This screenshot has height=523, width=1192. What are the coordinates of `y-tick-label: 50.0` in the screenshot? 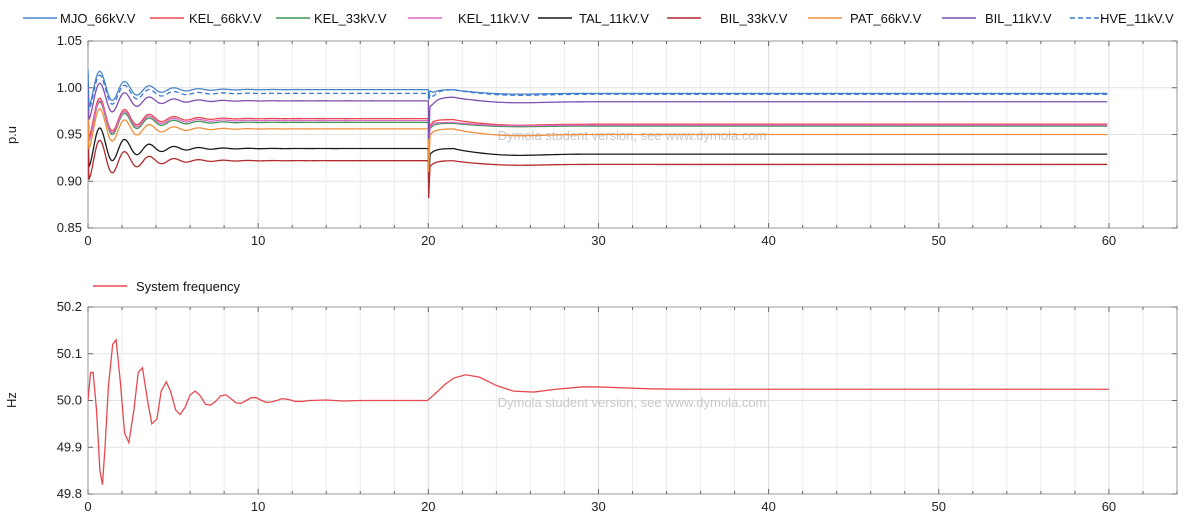 It's located at (69, 400).